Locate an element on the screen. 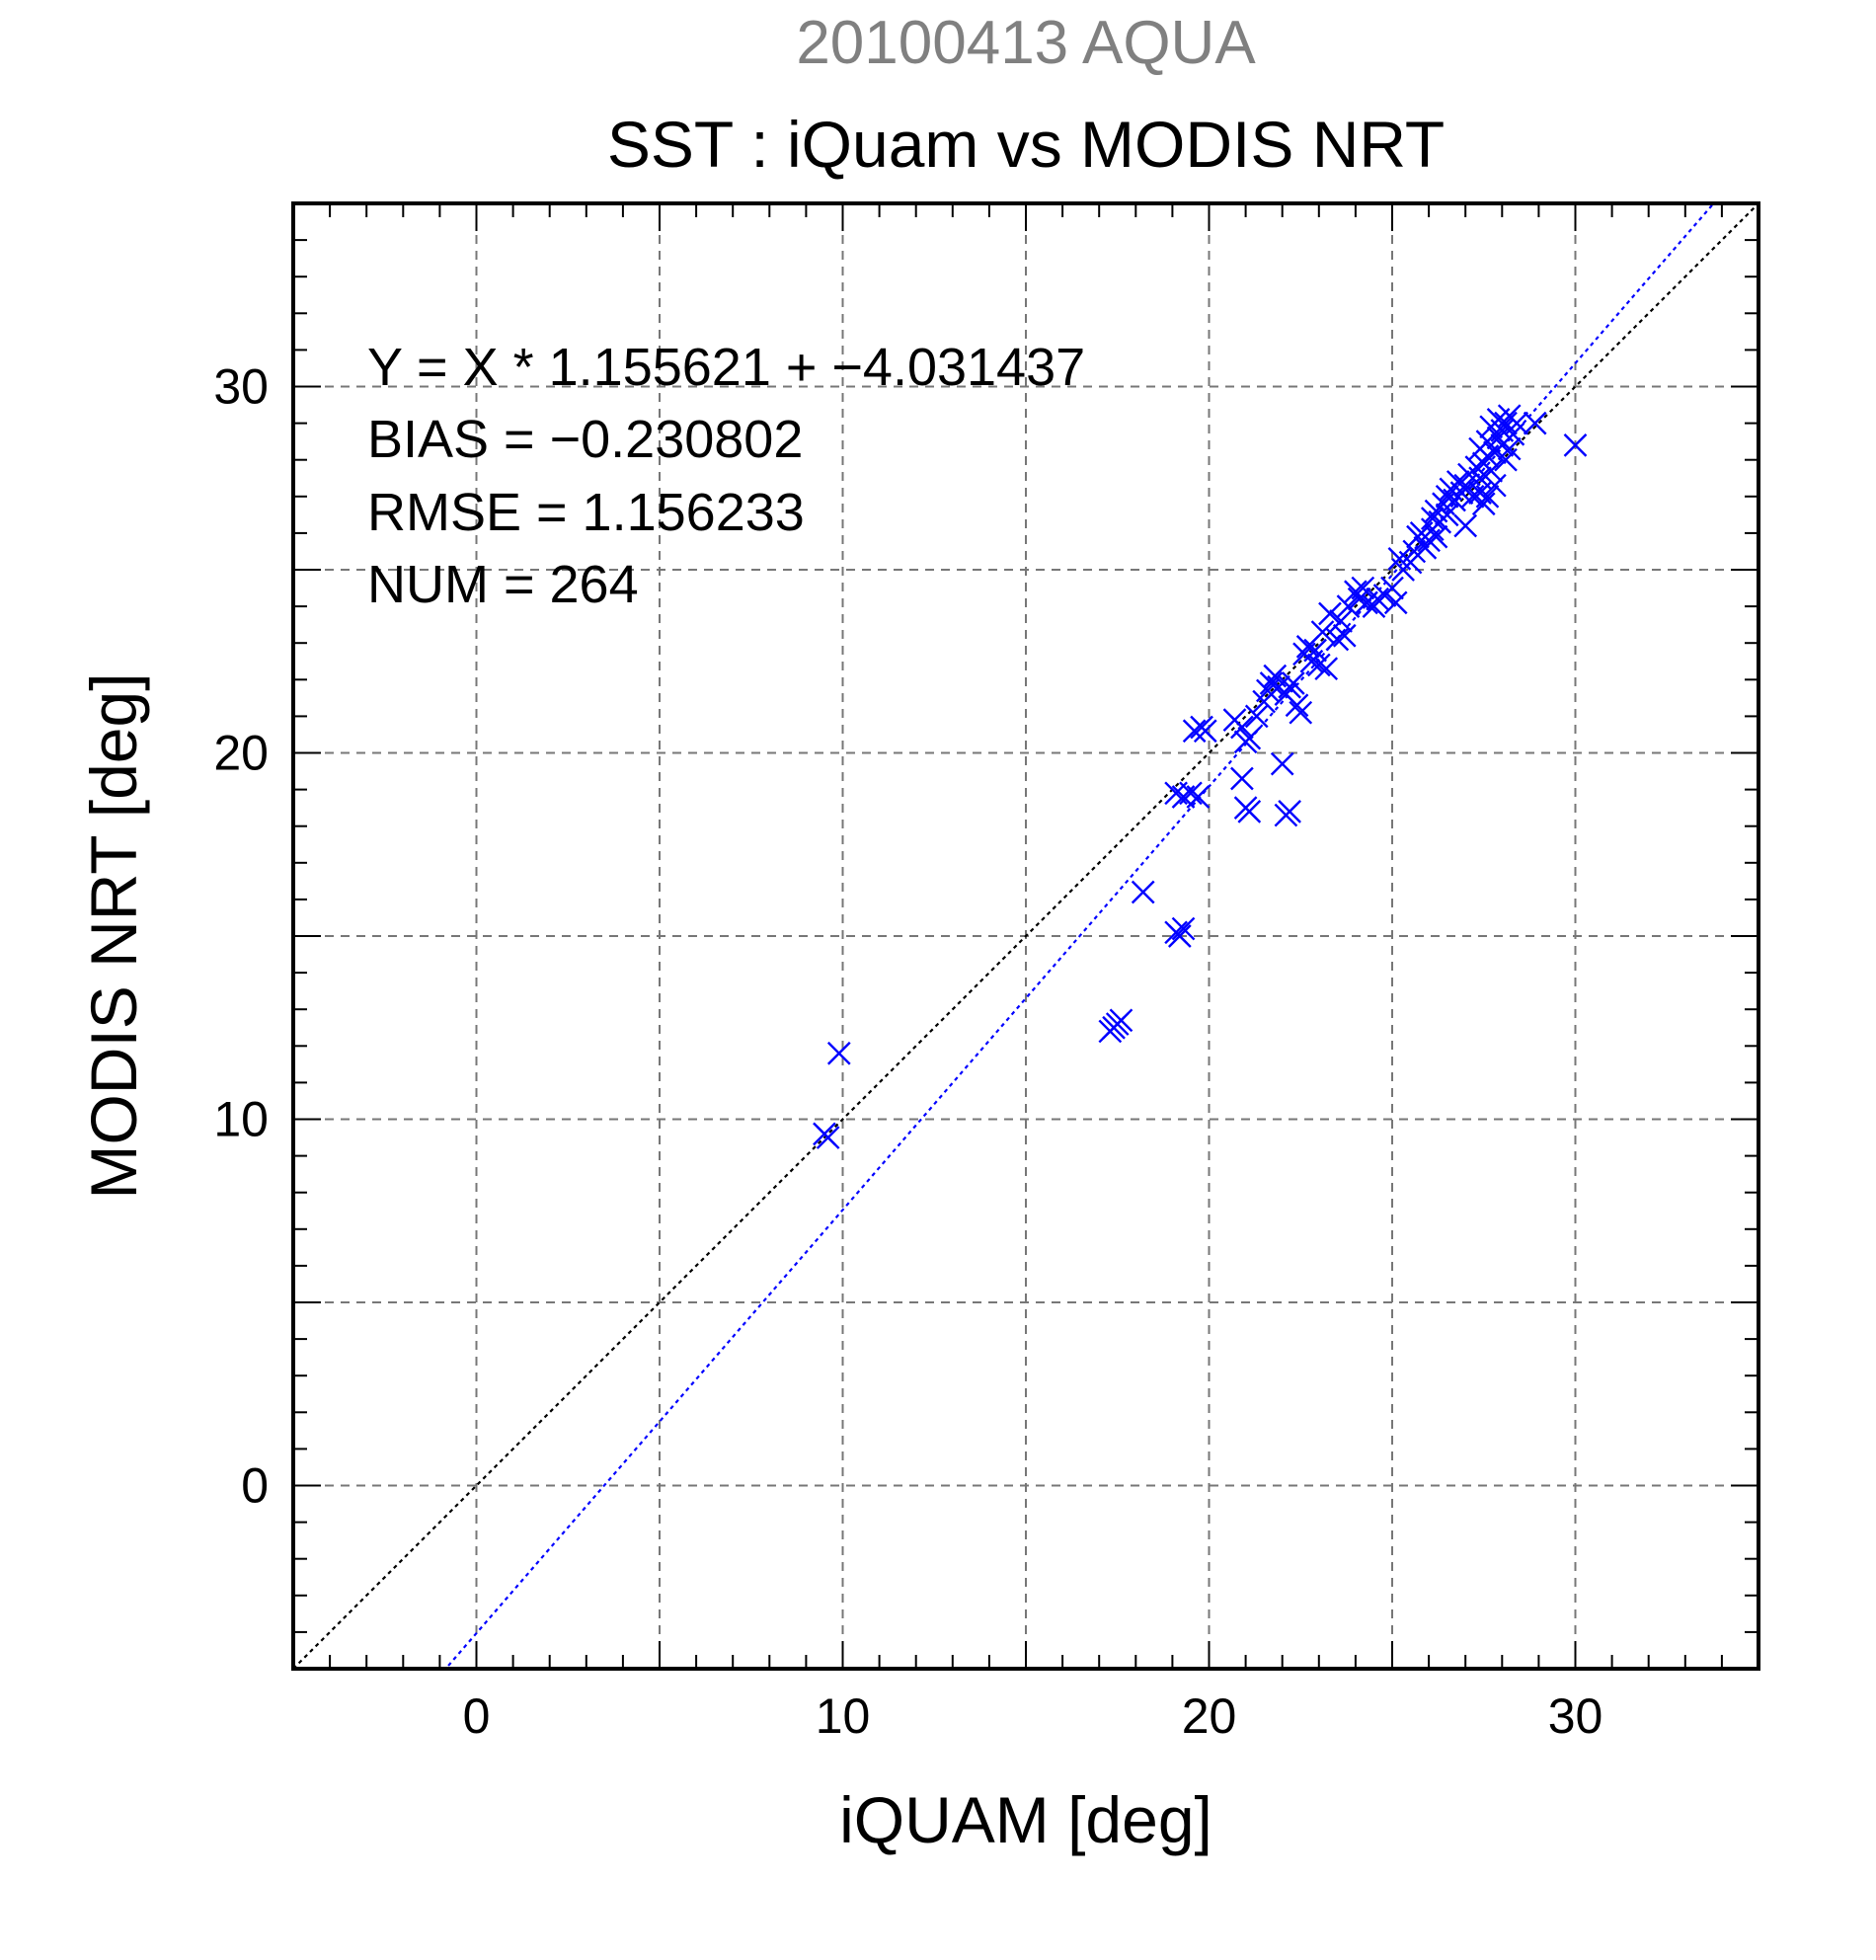 The width and height of the screenshot is (1876, 1960). chart-title: SST : iQuam vs MODIS NRT is located at coordinates (1026, 144).